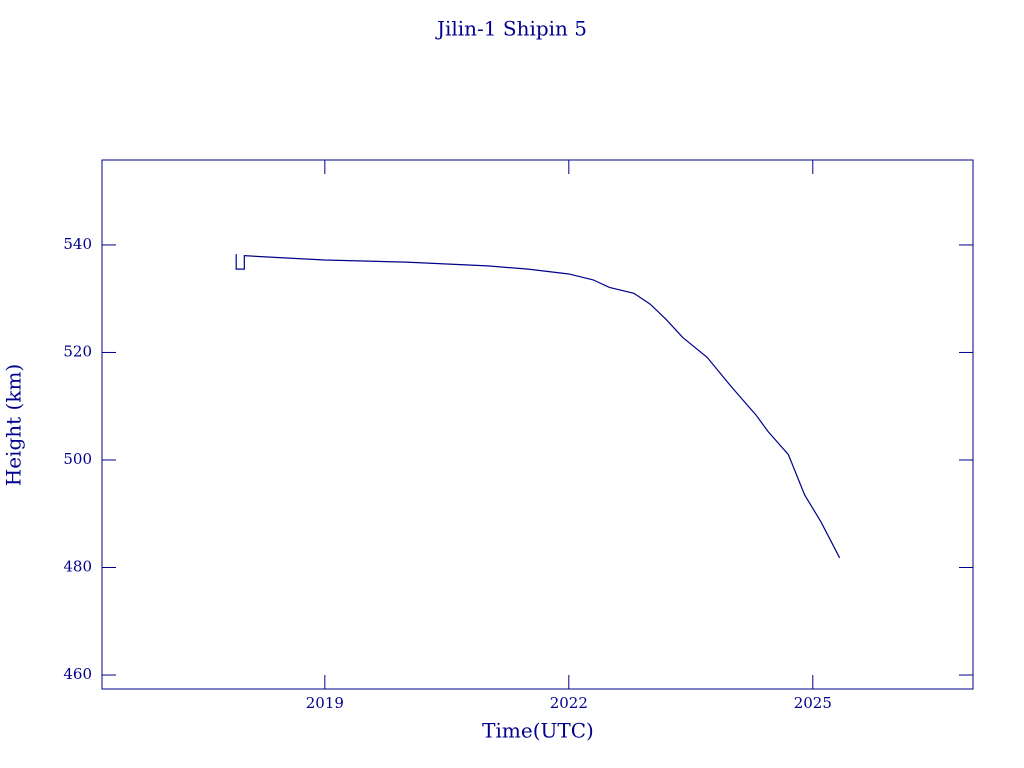 The width and height of the screenshot is (1024, 768). What do you see at coordinates (325, 703) in the screenshot?
I see `x-tick-label: 2019` at bounding box center [325, 703].